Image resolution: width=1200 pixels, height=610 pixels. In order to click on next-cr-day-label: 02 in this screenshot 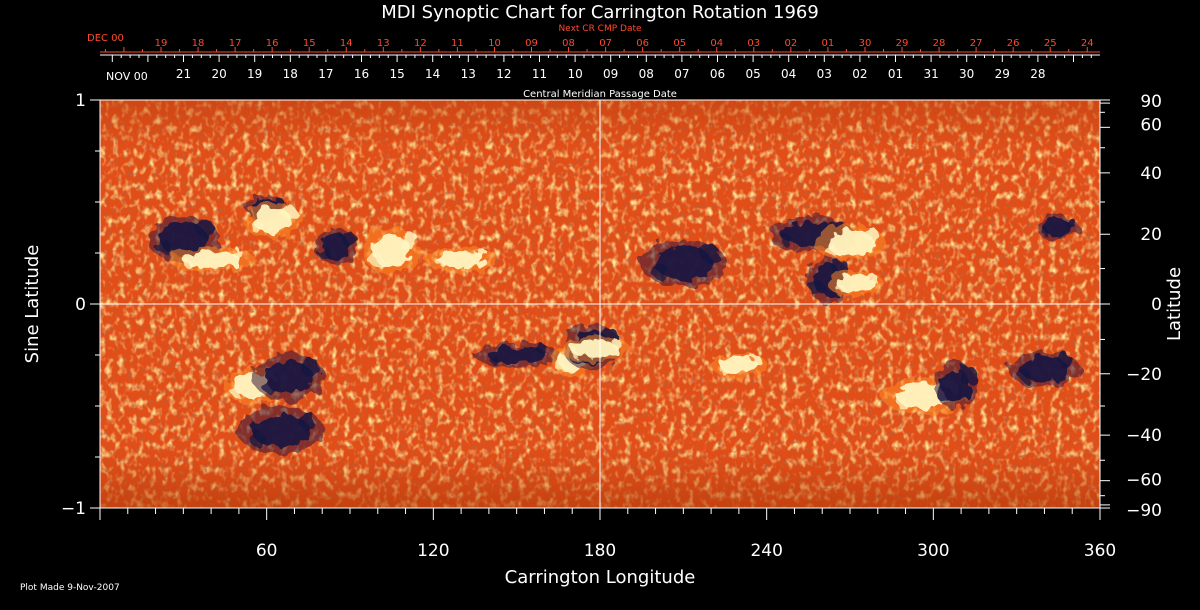, I will do `click(790, 43)`.